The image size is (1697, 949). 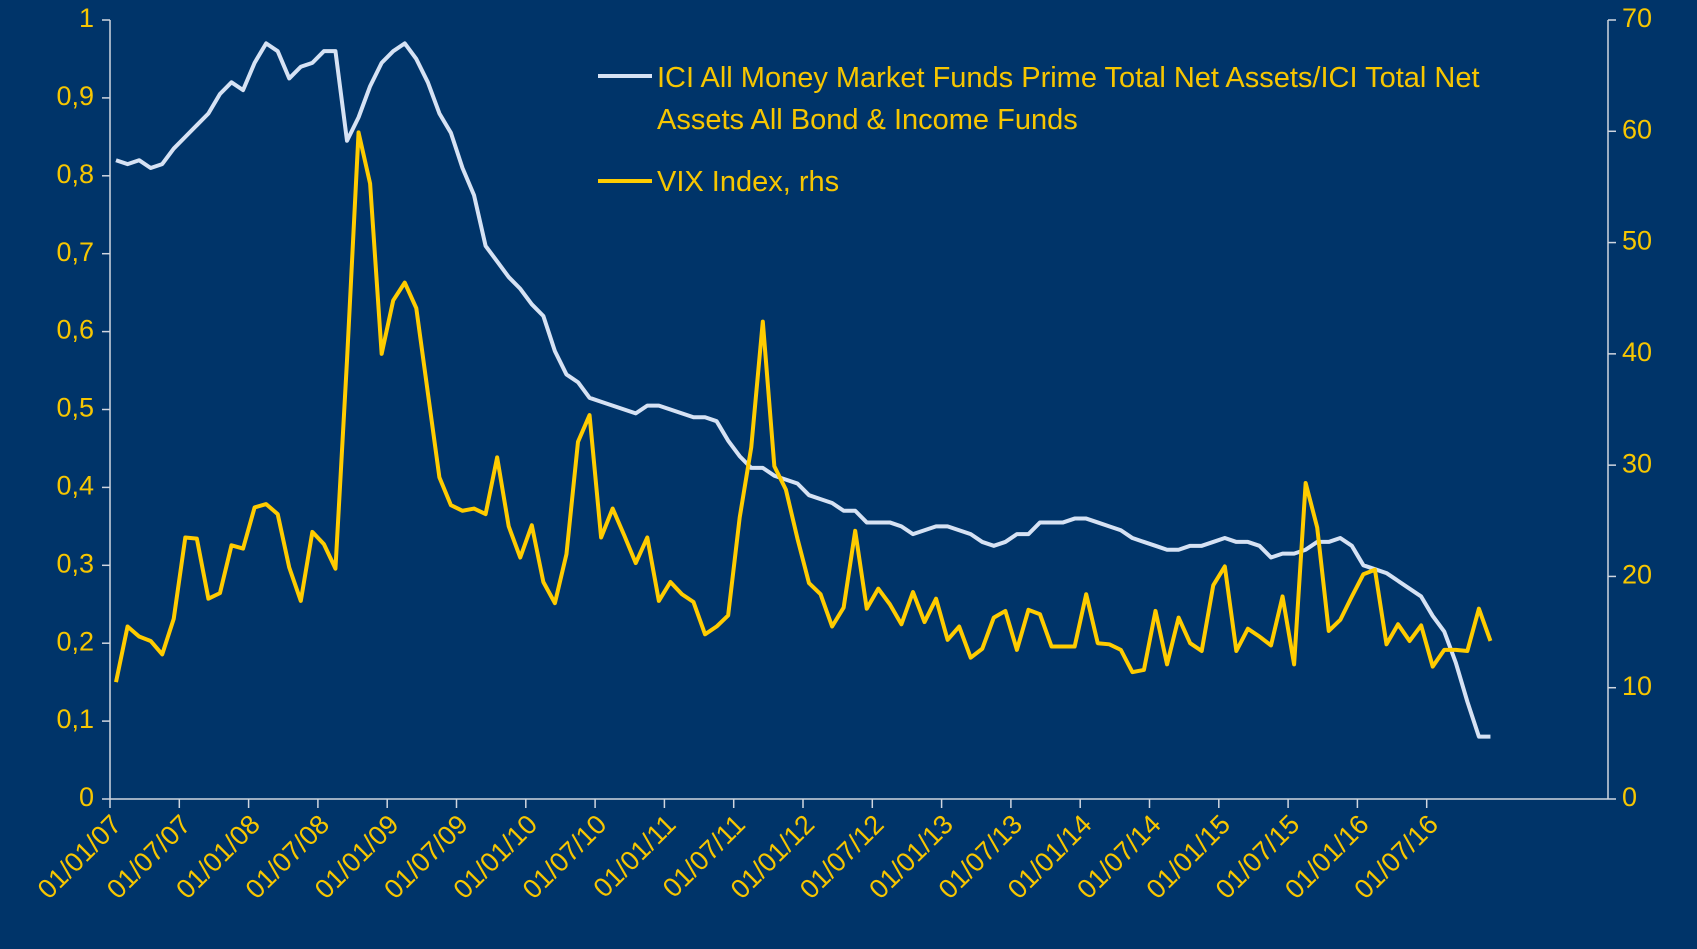 What do you see at coordinates (1637, 18) in the screenshot?
I see `y2-tick-label: 70` at bounding box center [1637, 18].